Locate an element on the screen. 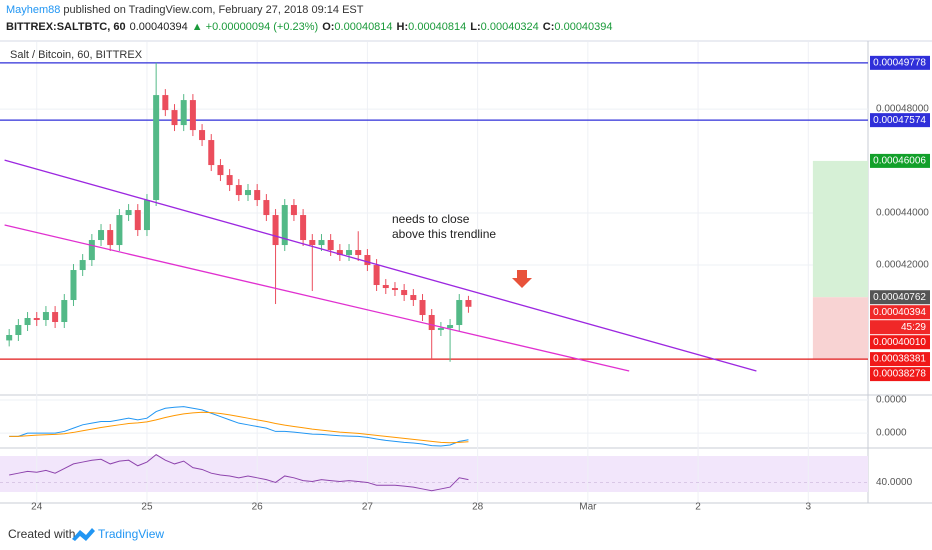 This screenshot has height=550, width=932. footer-brand: TradingView is located at coordinates (131, 534).